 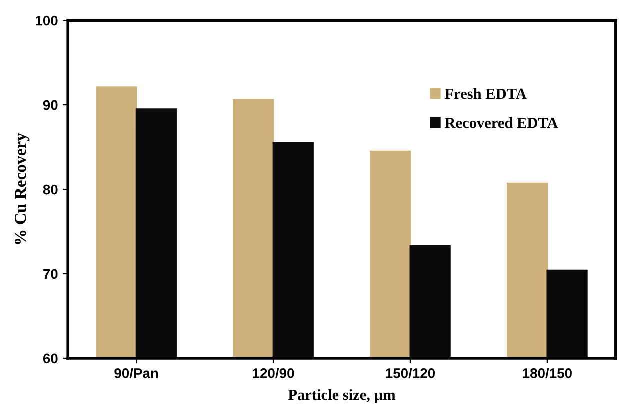 I want to click on y-axis-title: % Cu Recovery, so click(x=22, y=188).